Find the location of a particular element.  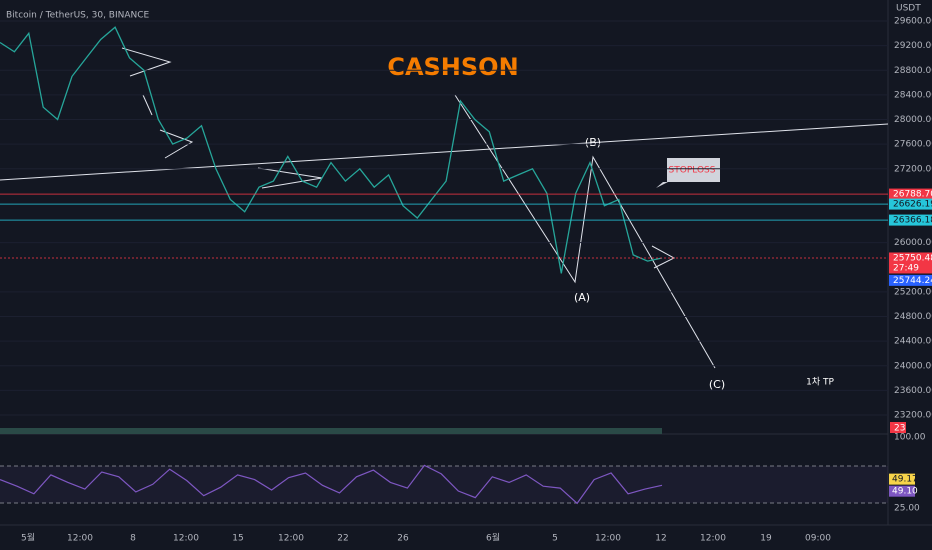

rsi-label: 25.00 is located at coordinates (907, 509).